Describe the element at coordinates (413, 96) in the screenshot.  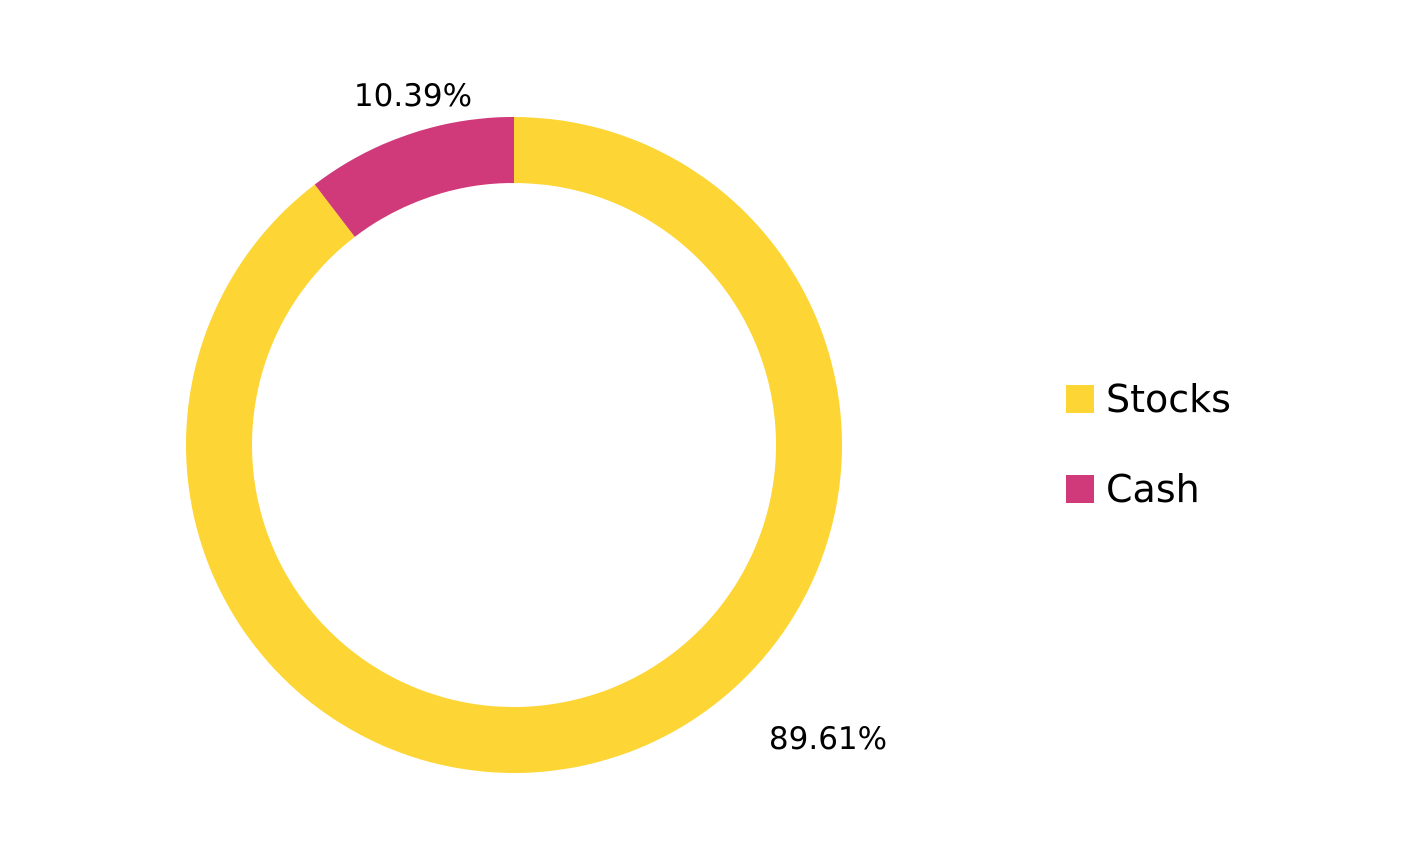
I see `data-label-cash: 10.39%` at that location.